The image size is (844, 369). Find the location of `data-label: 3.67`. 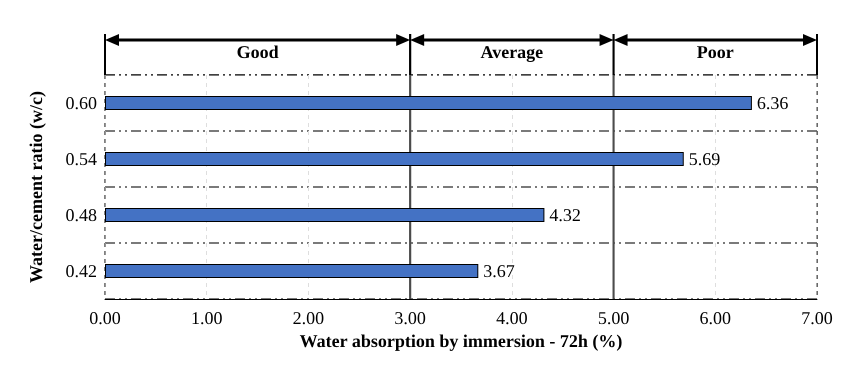

data-label: 3.67 is located at coordinates (499, 271).